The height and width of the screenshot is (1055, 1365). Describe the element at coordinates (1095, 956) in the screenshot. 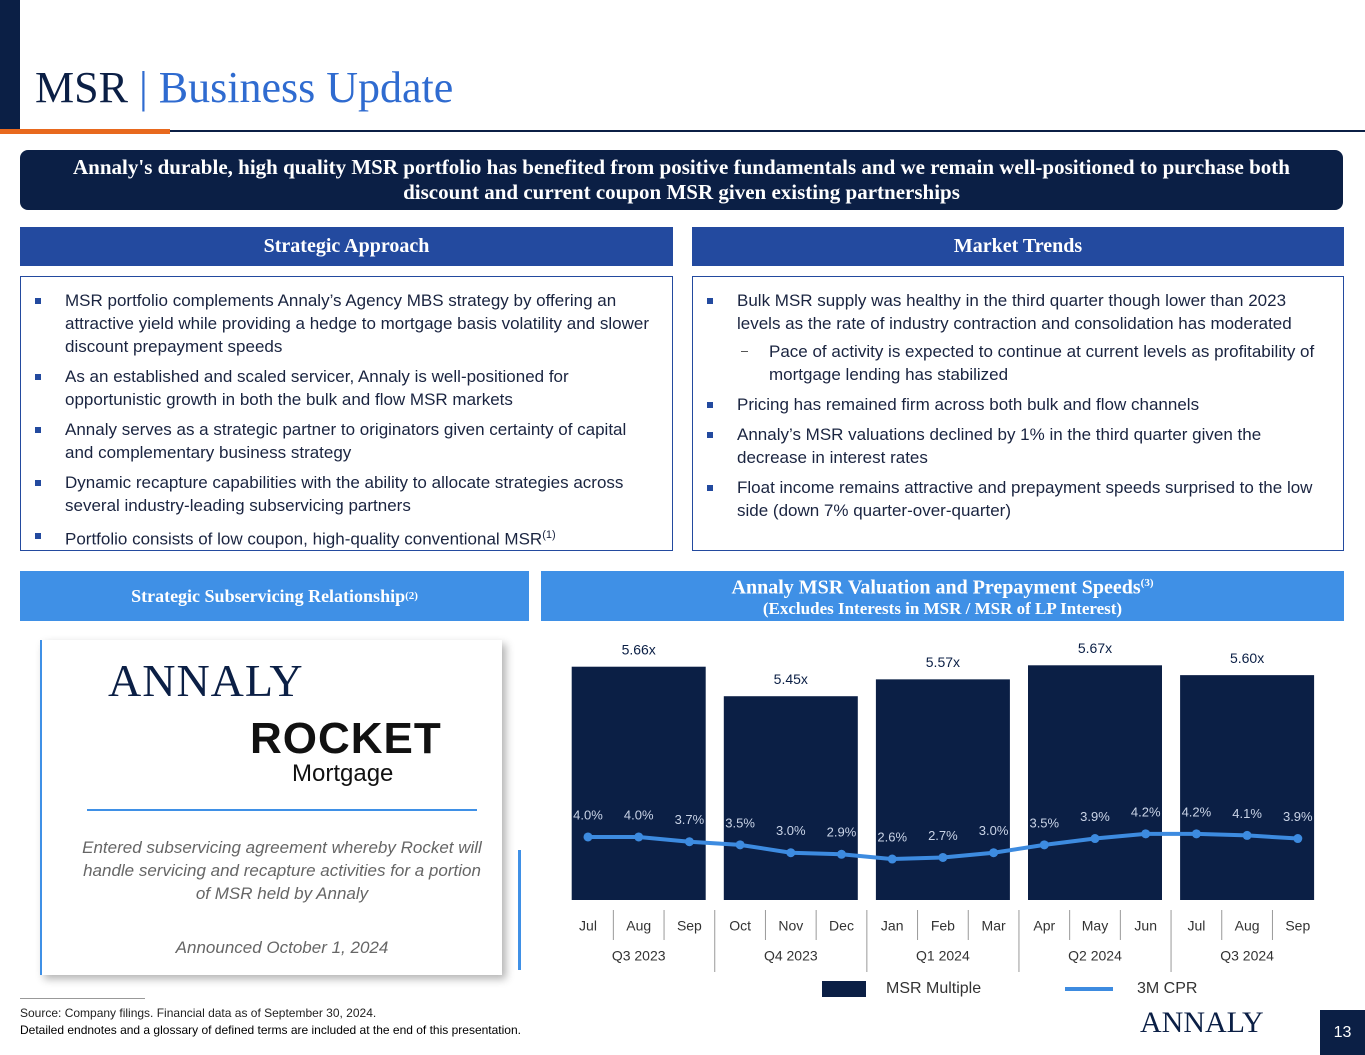

I see `quarter-label: Q2 2024` at that location.